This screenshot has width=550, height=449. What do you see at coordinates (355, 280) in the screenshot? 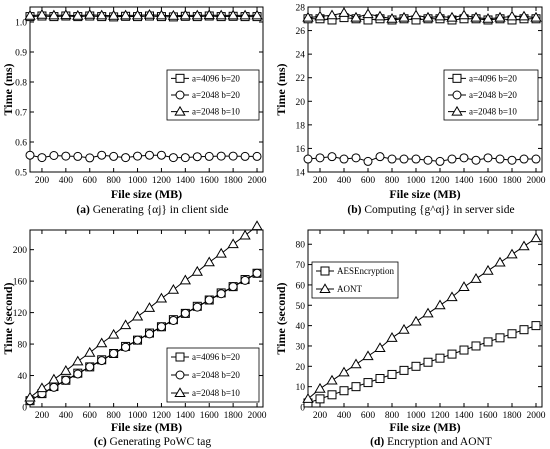
I see `legend: AESEncryption AONT` at bounding box center [355, 280].